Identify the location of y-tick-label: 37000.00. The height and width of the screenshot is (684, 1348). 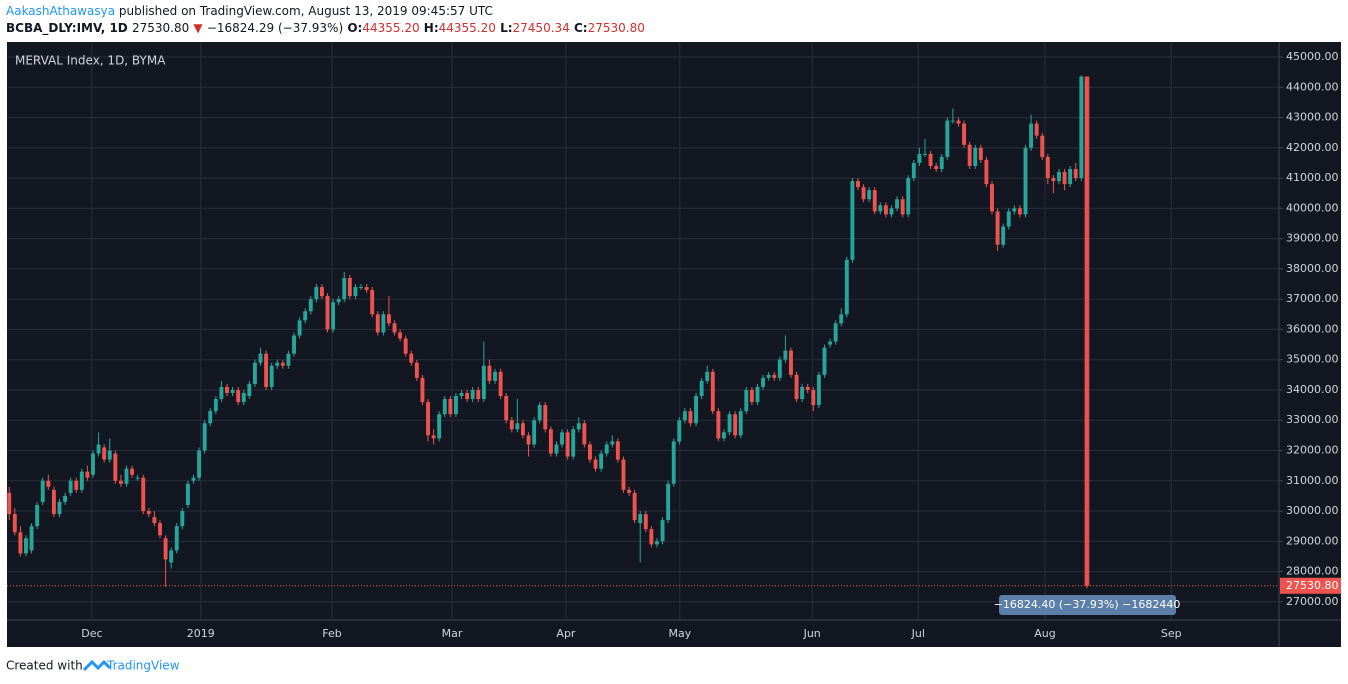
(1312, 298).